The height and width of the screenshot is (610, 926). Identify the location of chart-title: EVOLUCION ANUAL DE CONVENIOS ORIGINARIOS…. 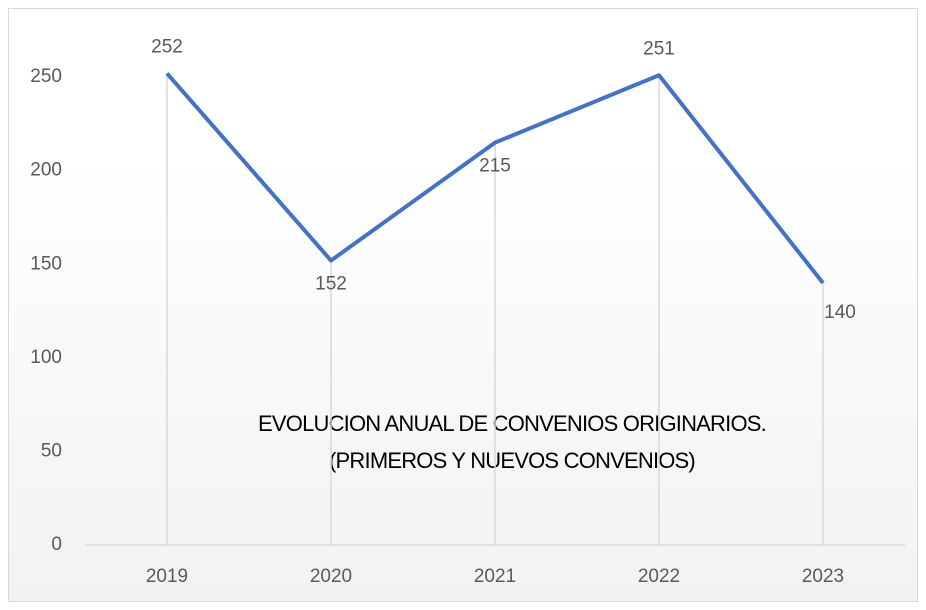
(512, 423).